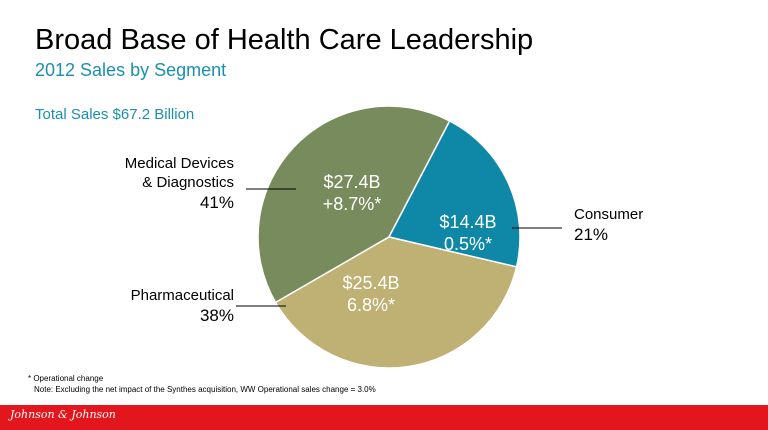 The width and height of the screenshot is (768, 430). I want to click on footer-bar: Johnson & Johnson, so click(384, 417).